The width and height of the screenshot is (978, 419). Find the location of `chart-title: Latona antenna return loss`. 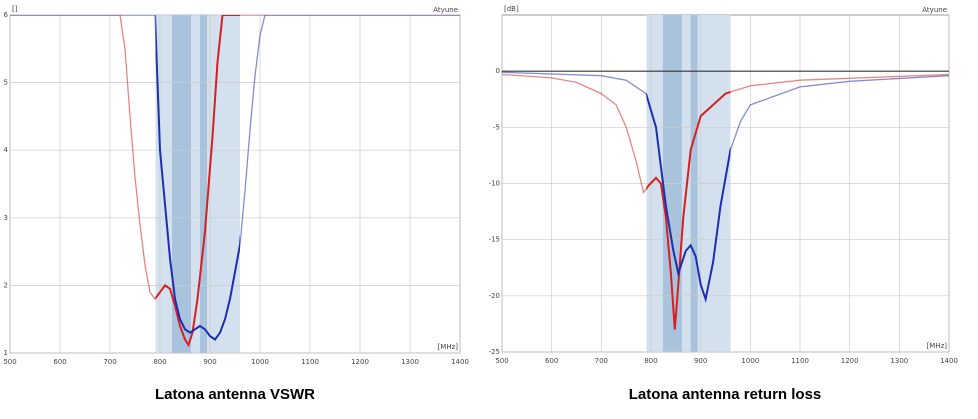

chart-title: Latona antenna return loss is located at coordinates (725, 394).